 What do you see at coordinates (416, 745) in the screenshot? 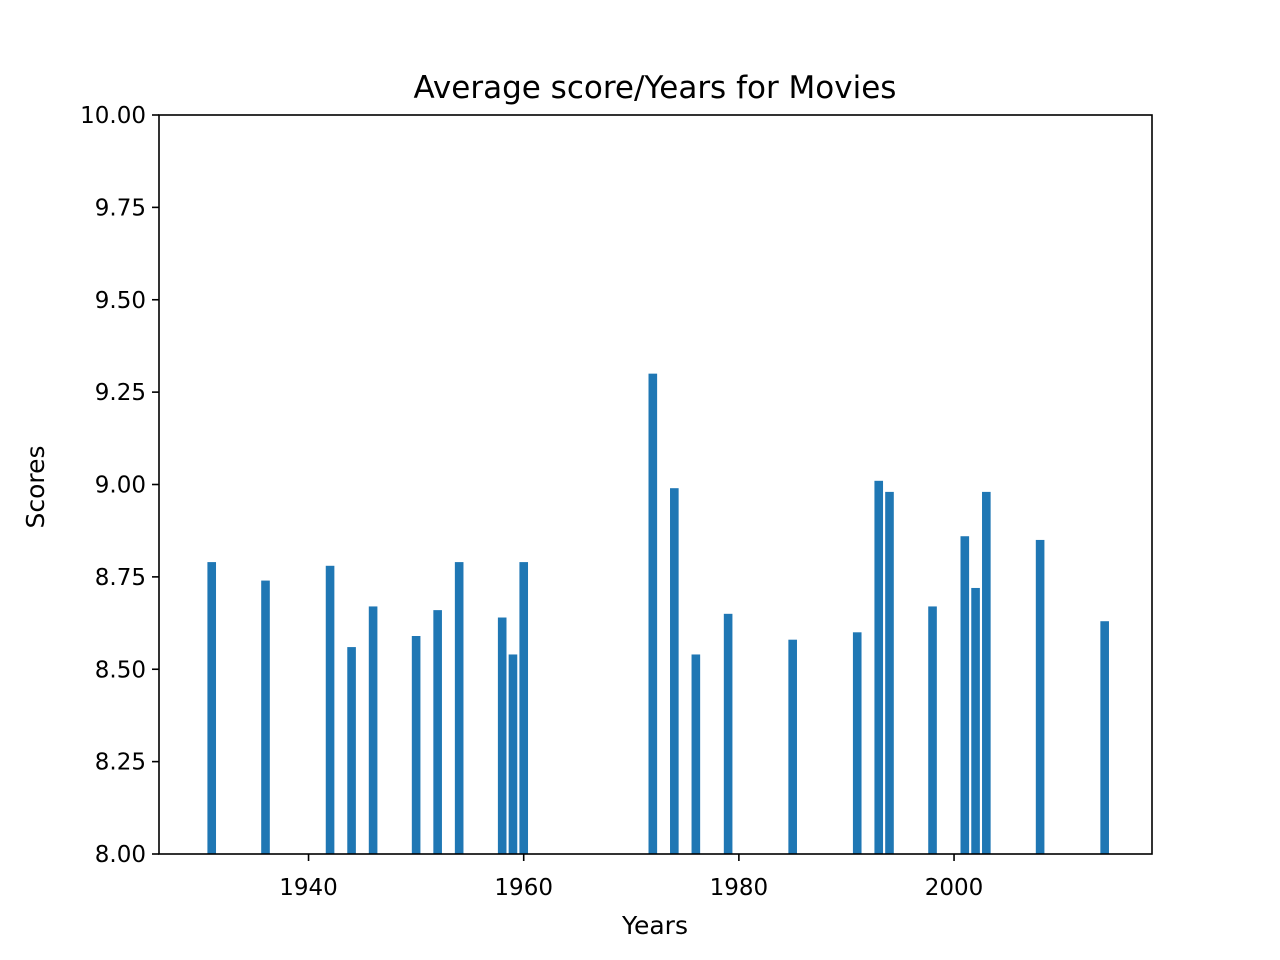
I see `bar-1950` at bounding box center [416, 745].